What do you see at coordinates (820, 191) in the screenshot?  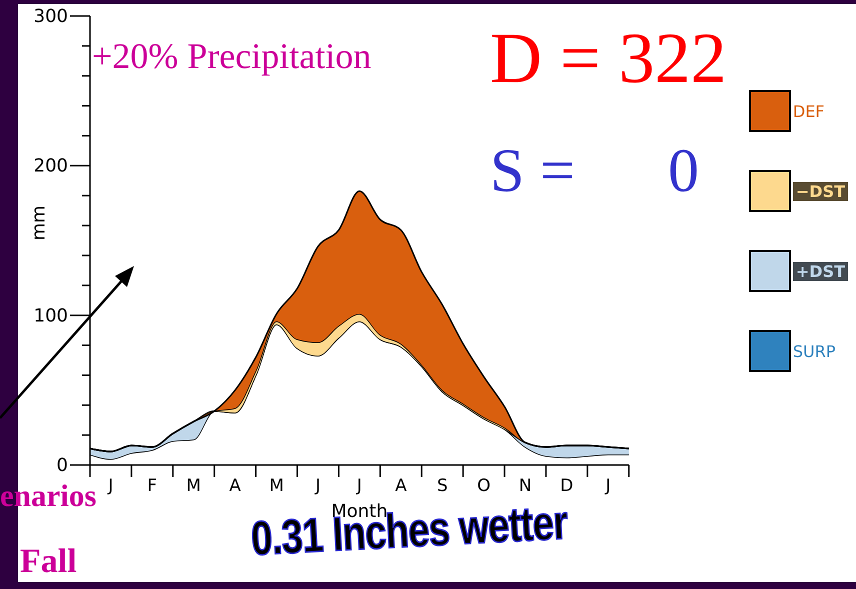 I see `text: −DST` at bounding box center [820, 191].